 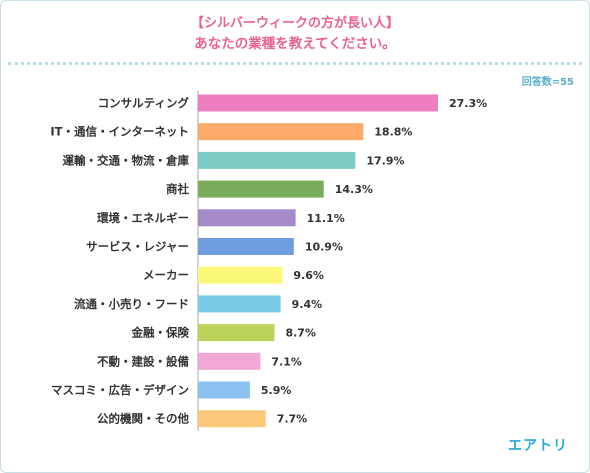 I want to click on value-label: 18.8%, so click(x=393, y=132).